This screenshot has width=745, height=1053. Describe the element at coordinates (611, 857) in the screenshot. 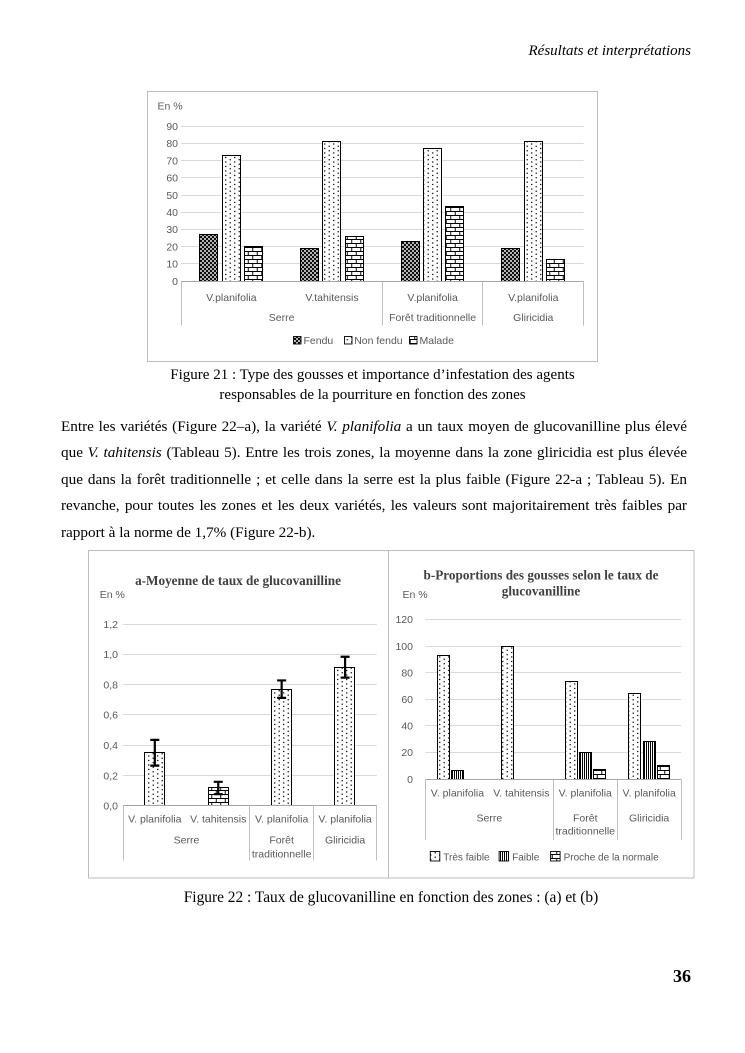

I see `svg-text: Proche de la normale` at that location.